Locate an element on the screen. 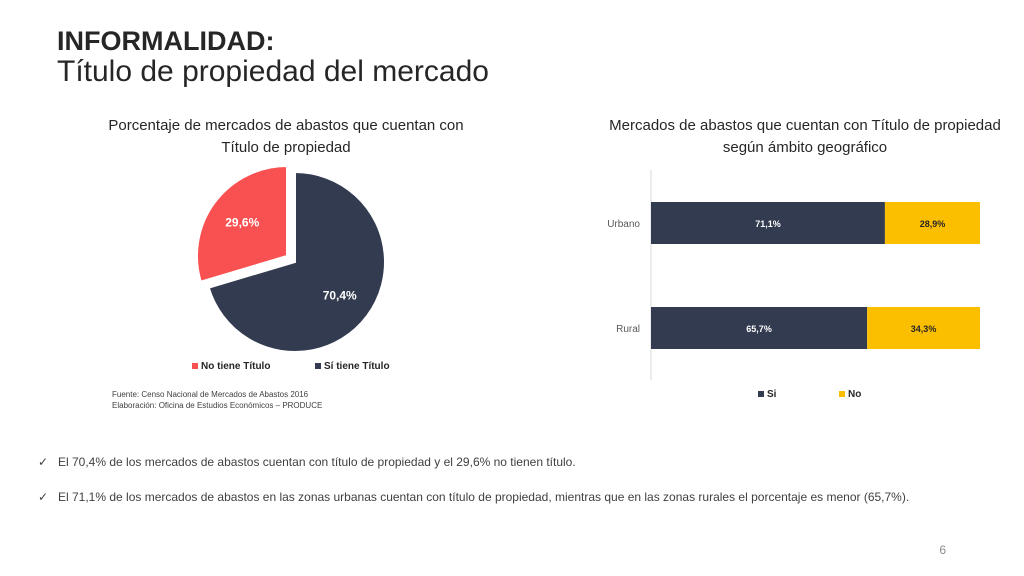 This screenshot has height=576, width=1024. bar-chart: Urbano 71,1% 28,9% Rural 65,7% 34,3% Si No is located at coordinates (793, 285).